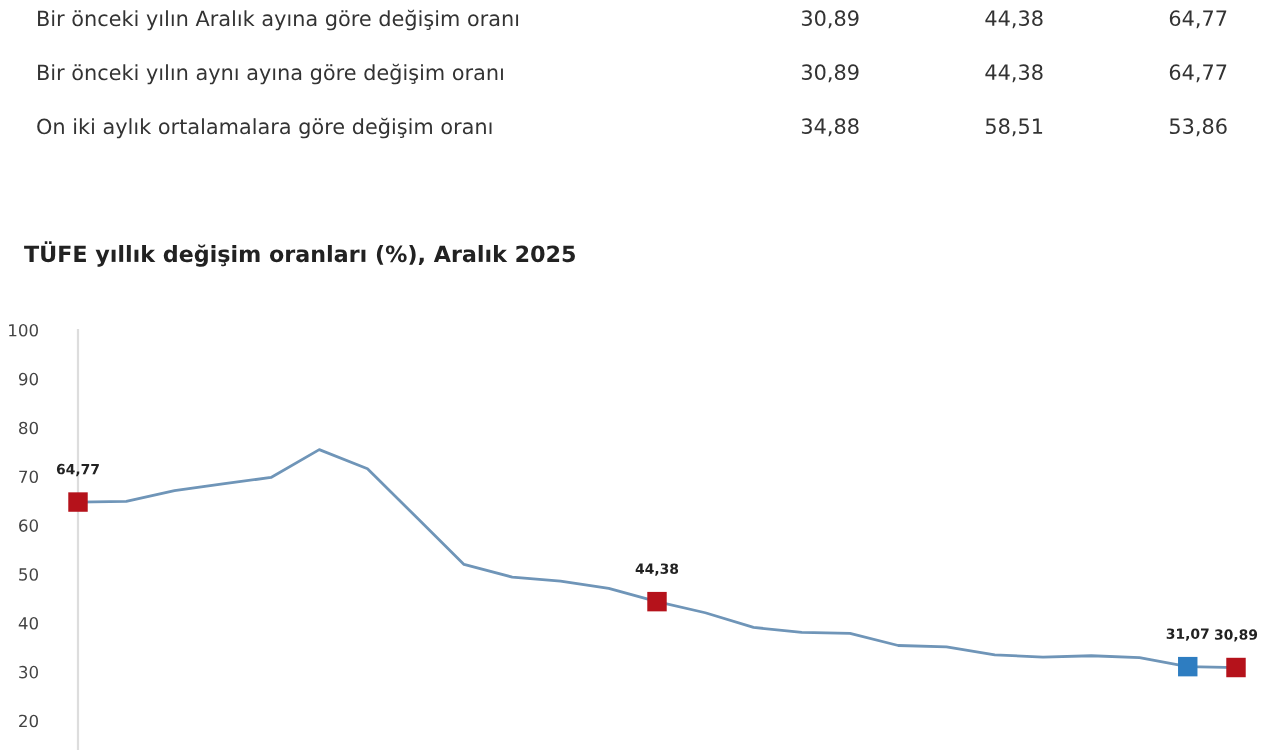  I want to click on y-tick-label: 40, so click(28, 623).